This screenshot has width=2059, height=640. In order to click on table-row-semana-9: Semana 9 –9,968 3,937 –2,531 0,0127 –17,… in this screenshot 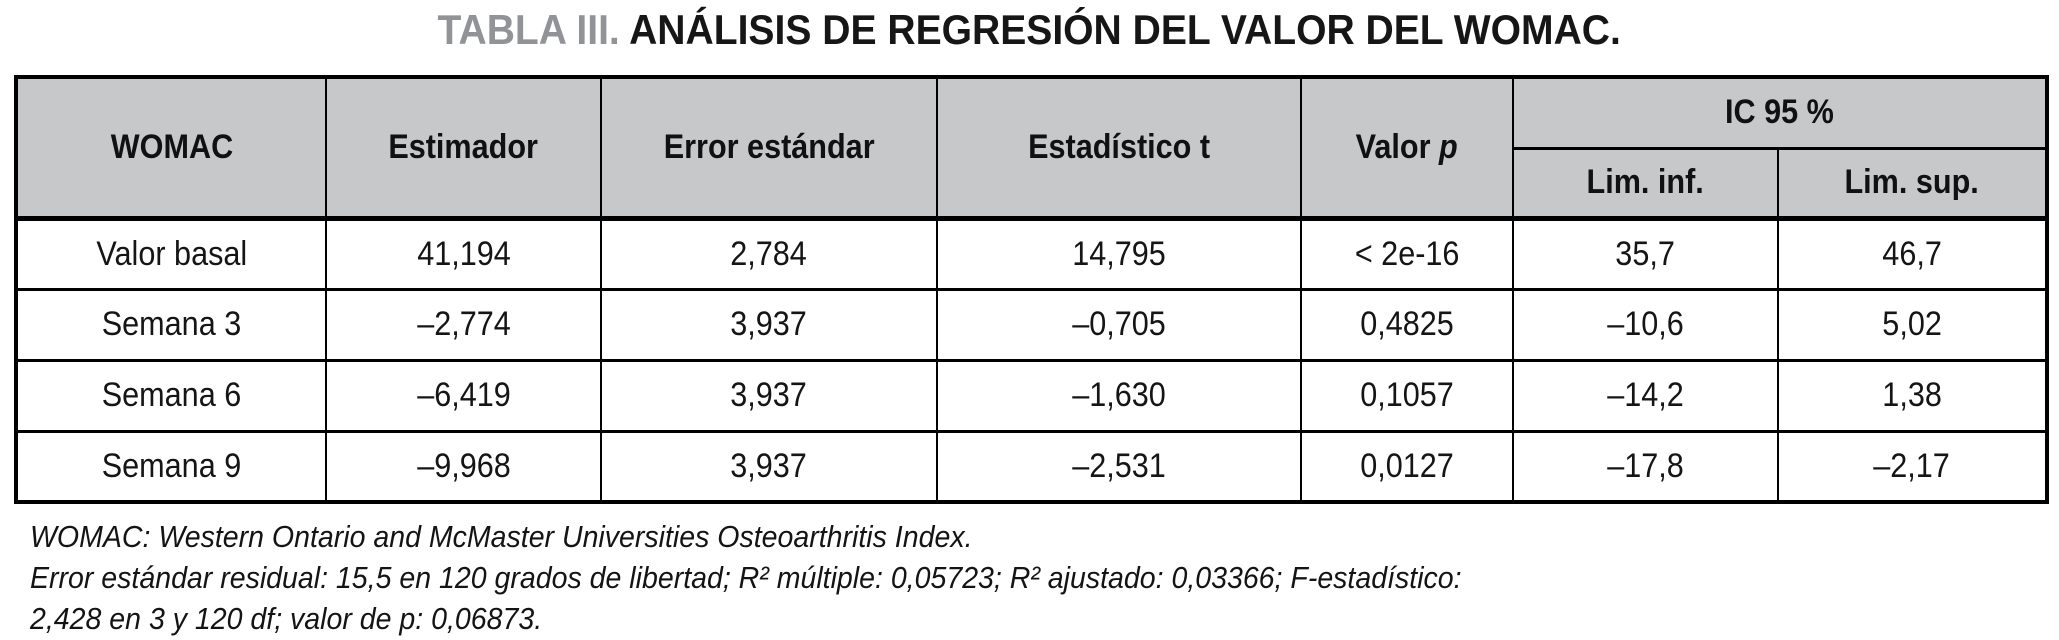, I will do `click(1032, 467)`.